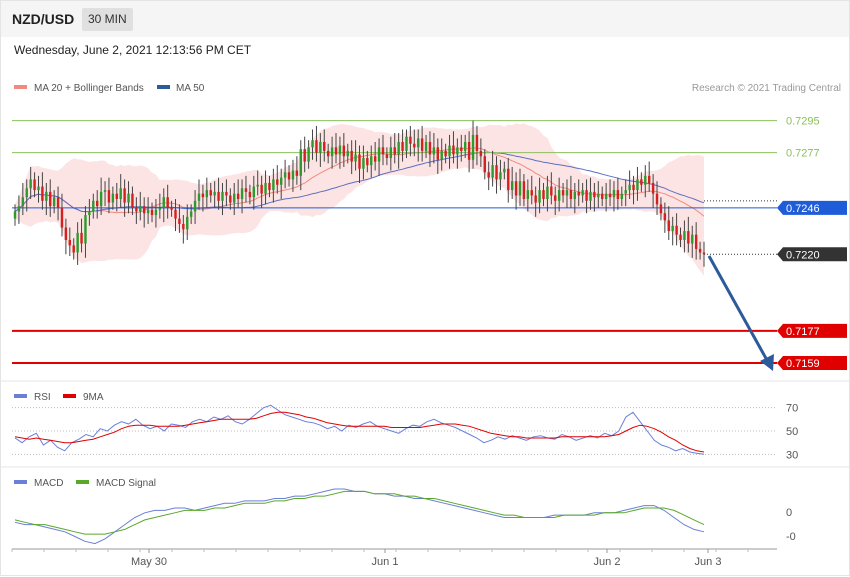 Image resolution: width=850 pixels, height=577 pixels. I want to click on macd-signal-legend-swatch, so click(82, 482).